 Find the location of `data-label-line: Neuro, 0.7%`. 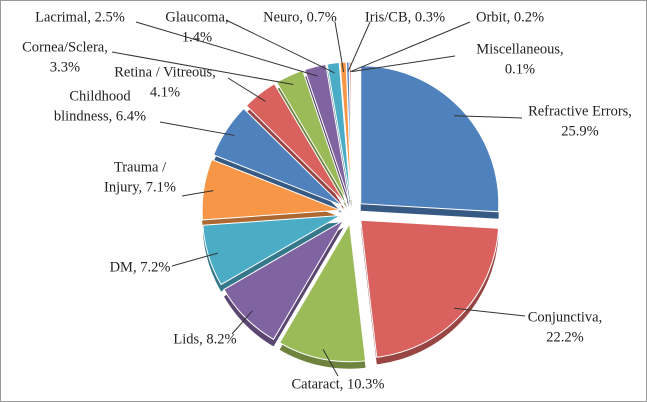

data-label-line: Neuro, 0.7% is located at coordinates (300, 17).